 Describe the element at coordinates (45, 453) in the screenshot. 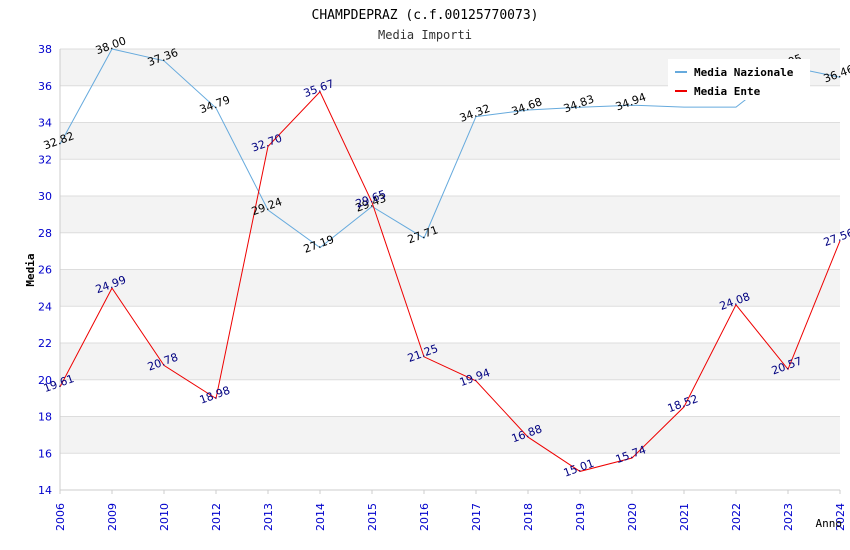

I see `y-tick-label: 16` at that location.